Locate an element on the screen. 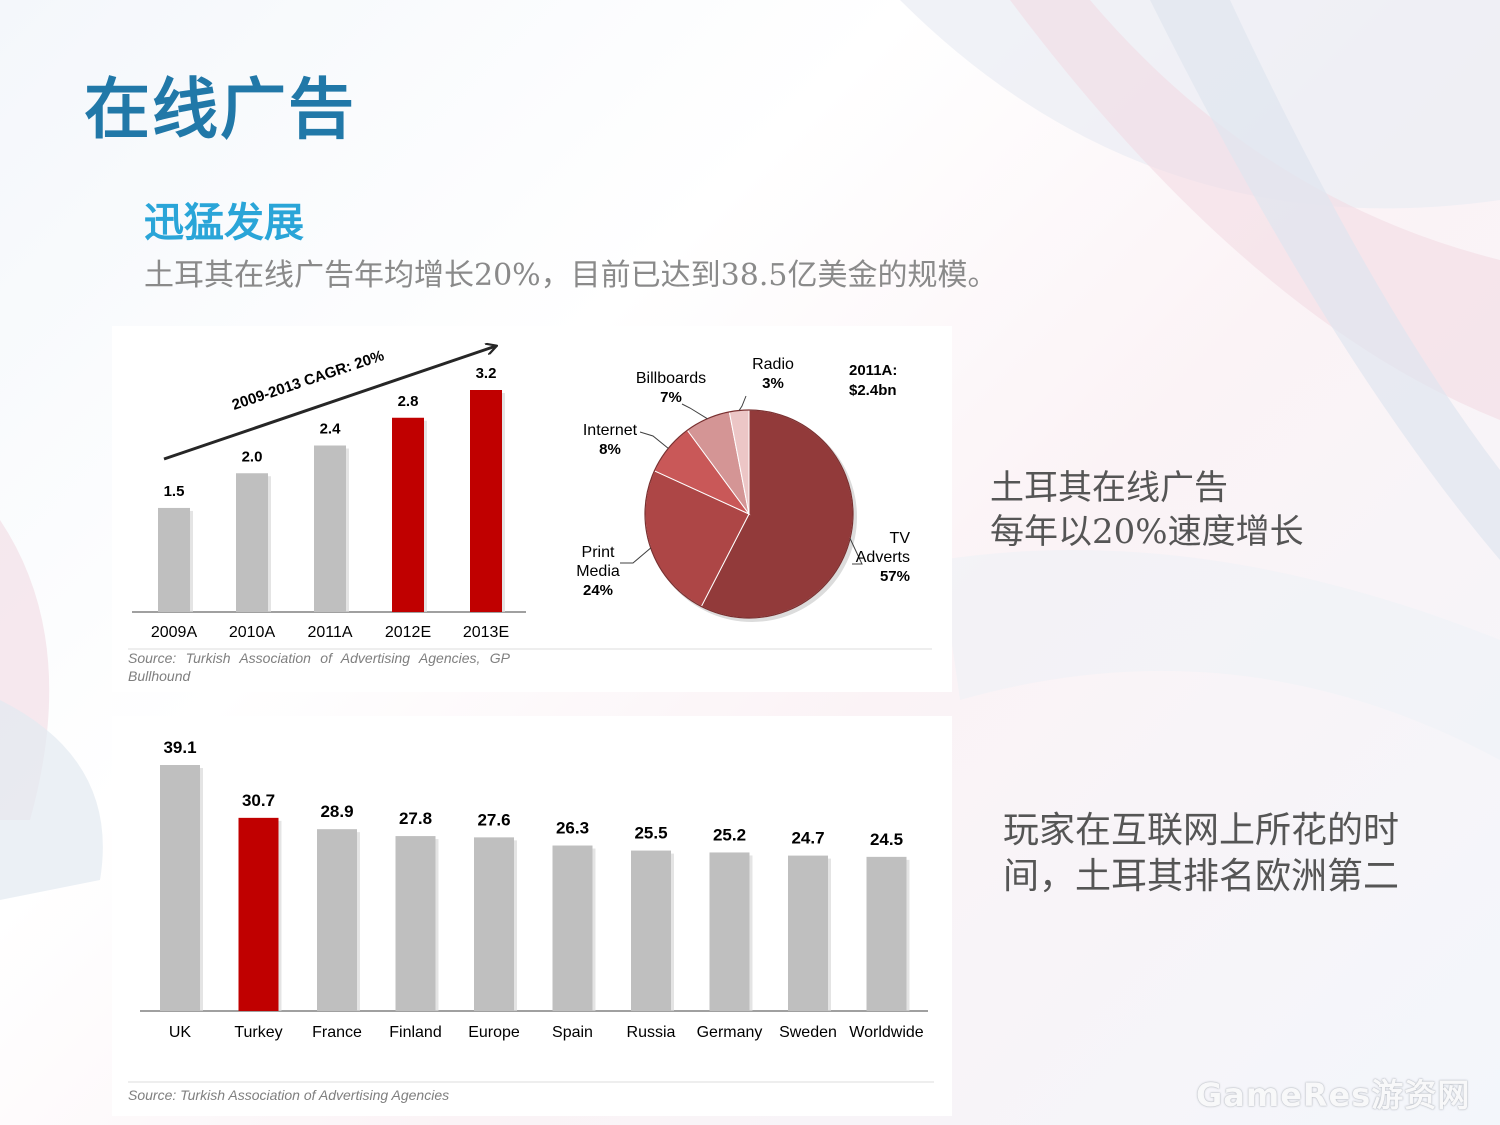 The image size is (1500, 1125). country-value-label: 24.7 is located at coordinates (807, 838).